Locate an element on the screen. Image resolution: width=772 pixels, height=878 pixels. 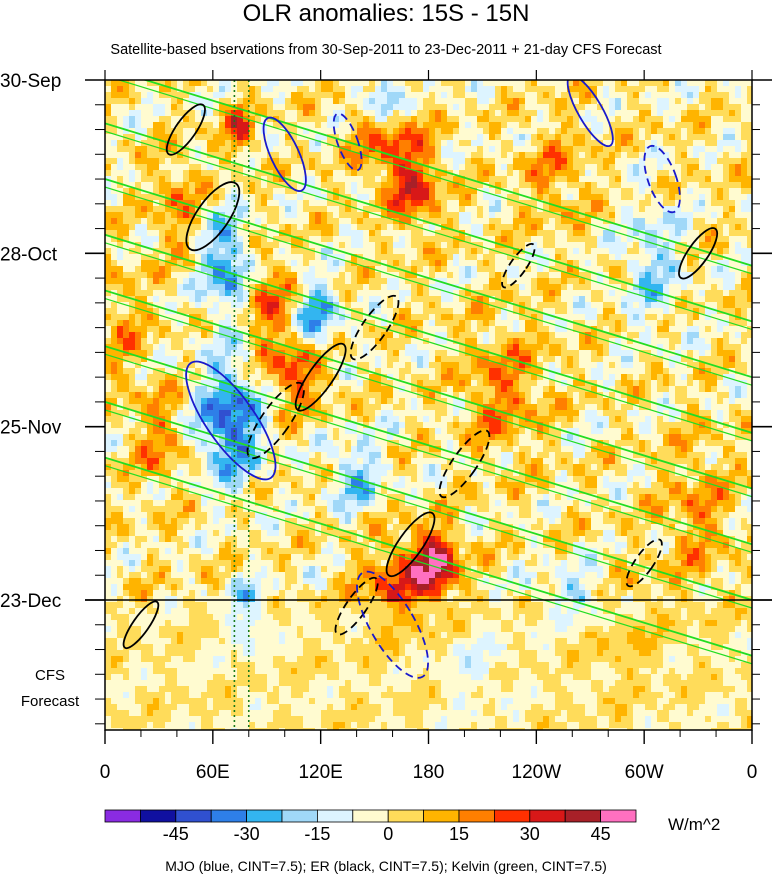
x-tick-label: 180 is located at coordinates (429, 772).